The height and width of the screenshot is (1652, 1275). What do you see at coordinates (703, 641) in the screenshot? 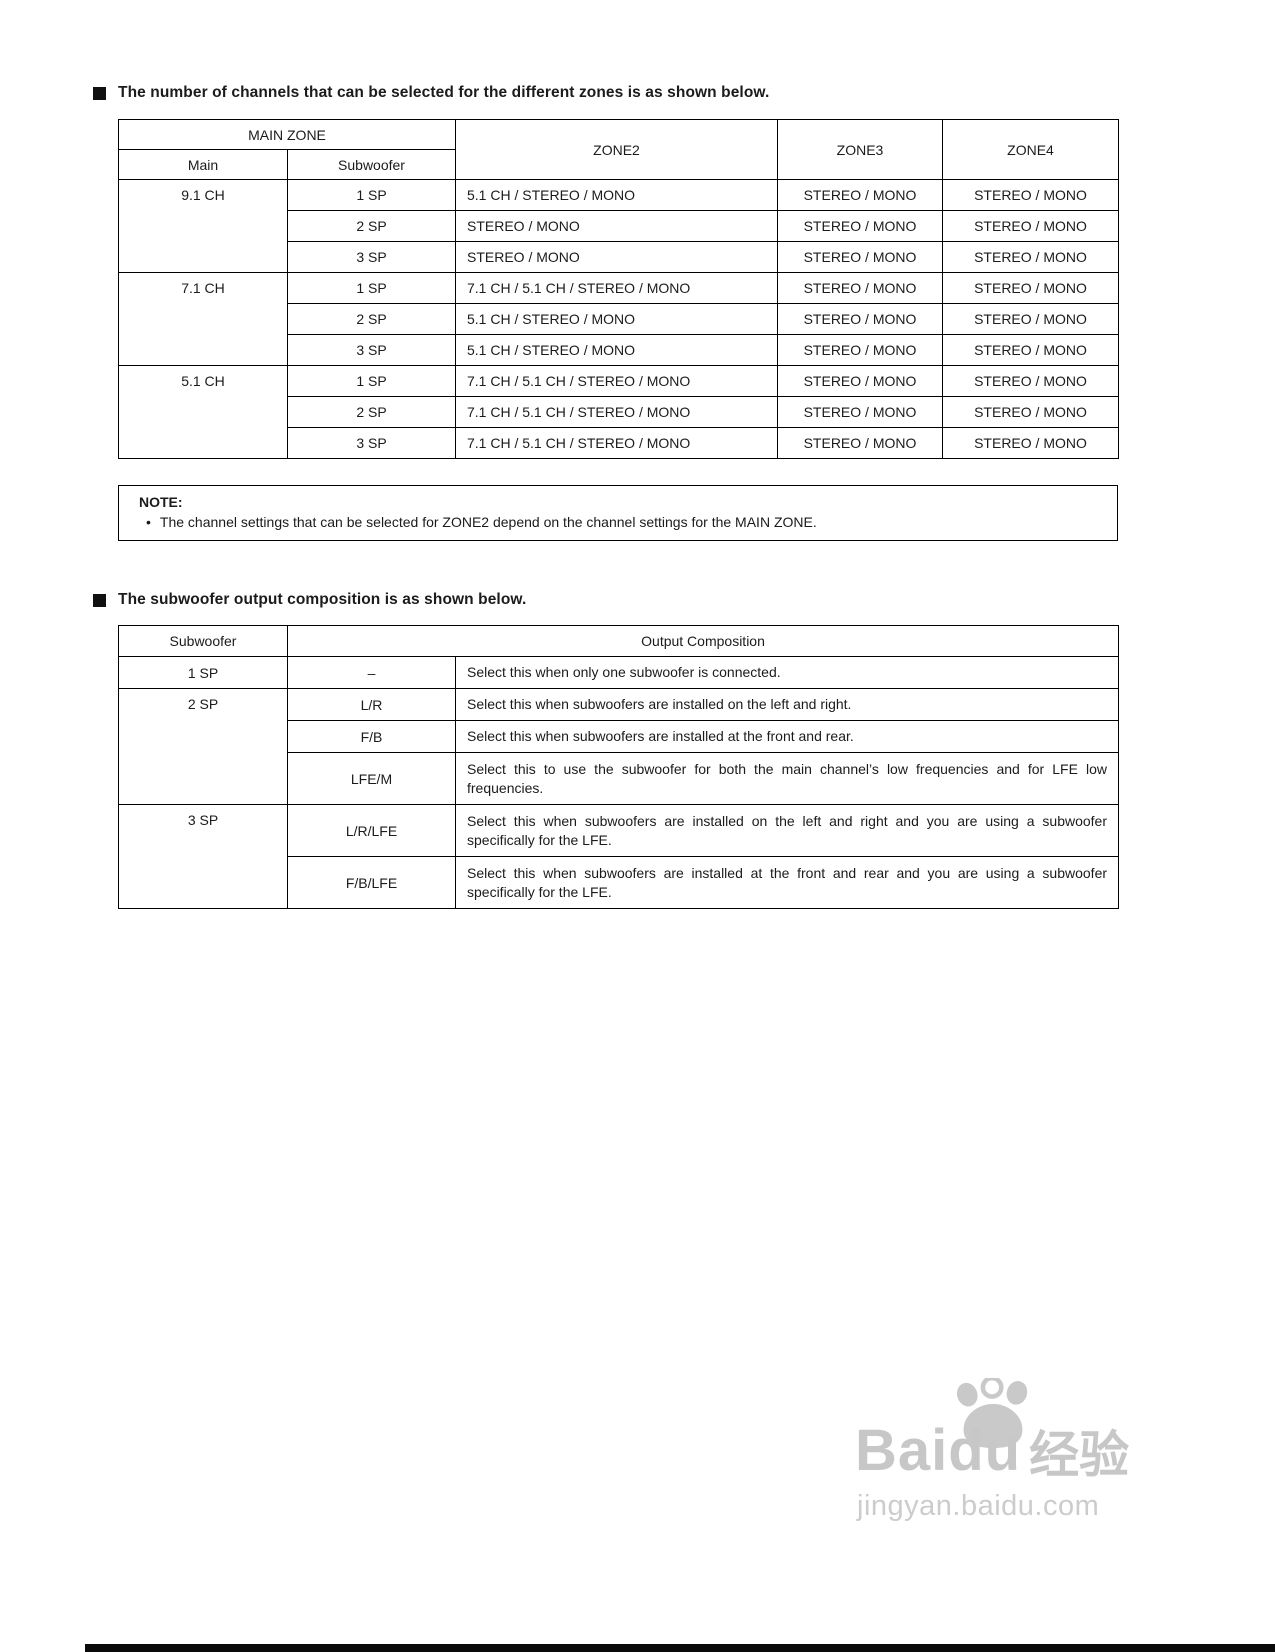
I see `col-header-output-composition: Output Composition` at bounding box center [703, 641].